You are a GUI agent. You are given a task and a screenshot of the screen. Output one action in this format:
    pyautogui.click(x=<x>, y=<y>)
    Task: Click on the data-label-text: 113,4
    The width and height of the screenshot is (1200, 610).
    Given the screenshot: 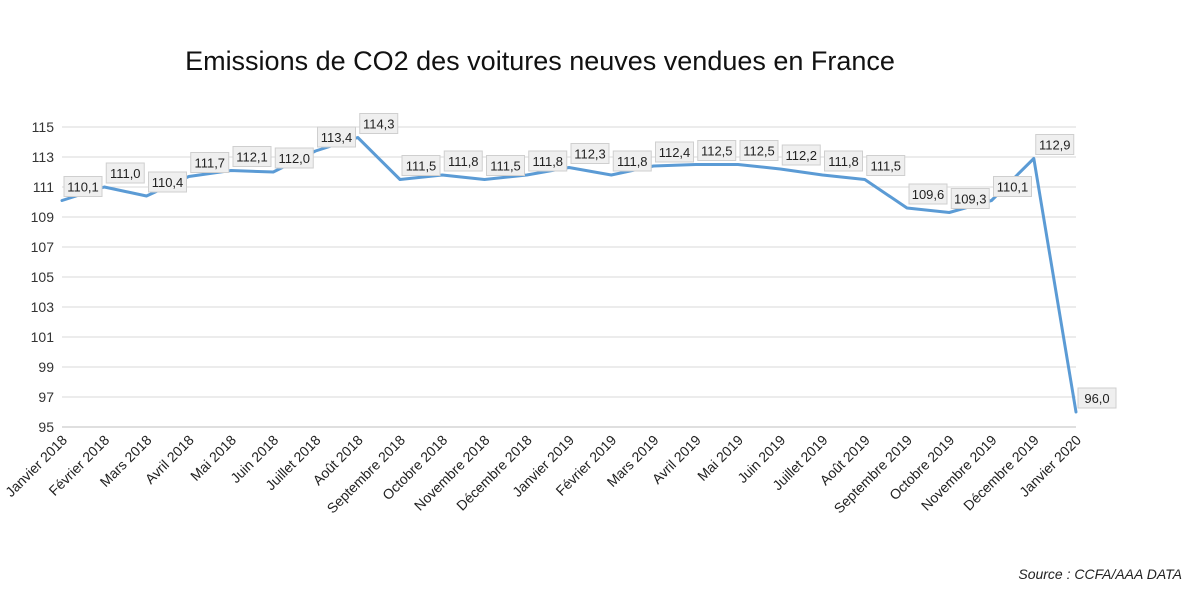 What is the action you would take?
    pyautogui.click(x=337, y=137)
    